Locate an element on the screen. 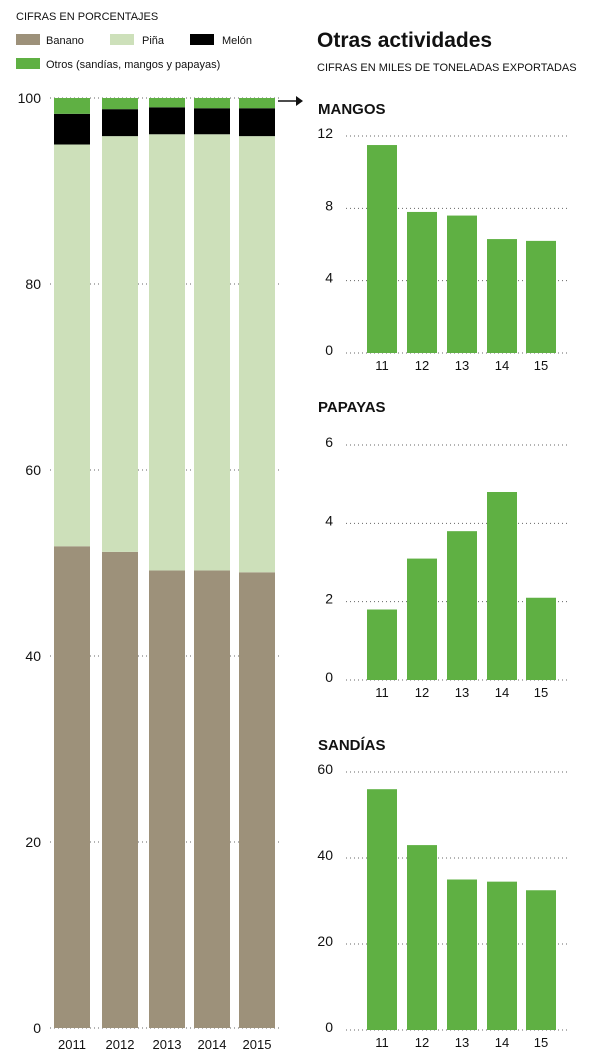 The width and height of the screenshot is (595, 1062). chart-title: SANDÍAS is located at coordinates (352, 745).